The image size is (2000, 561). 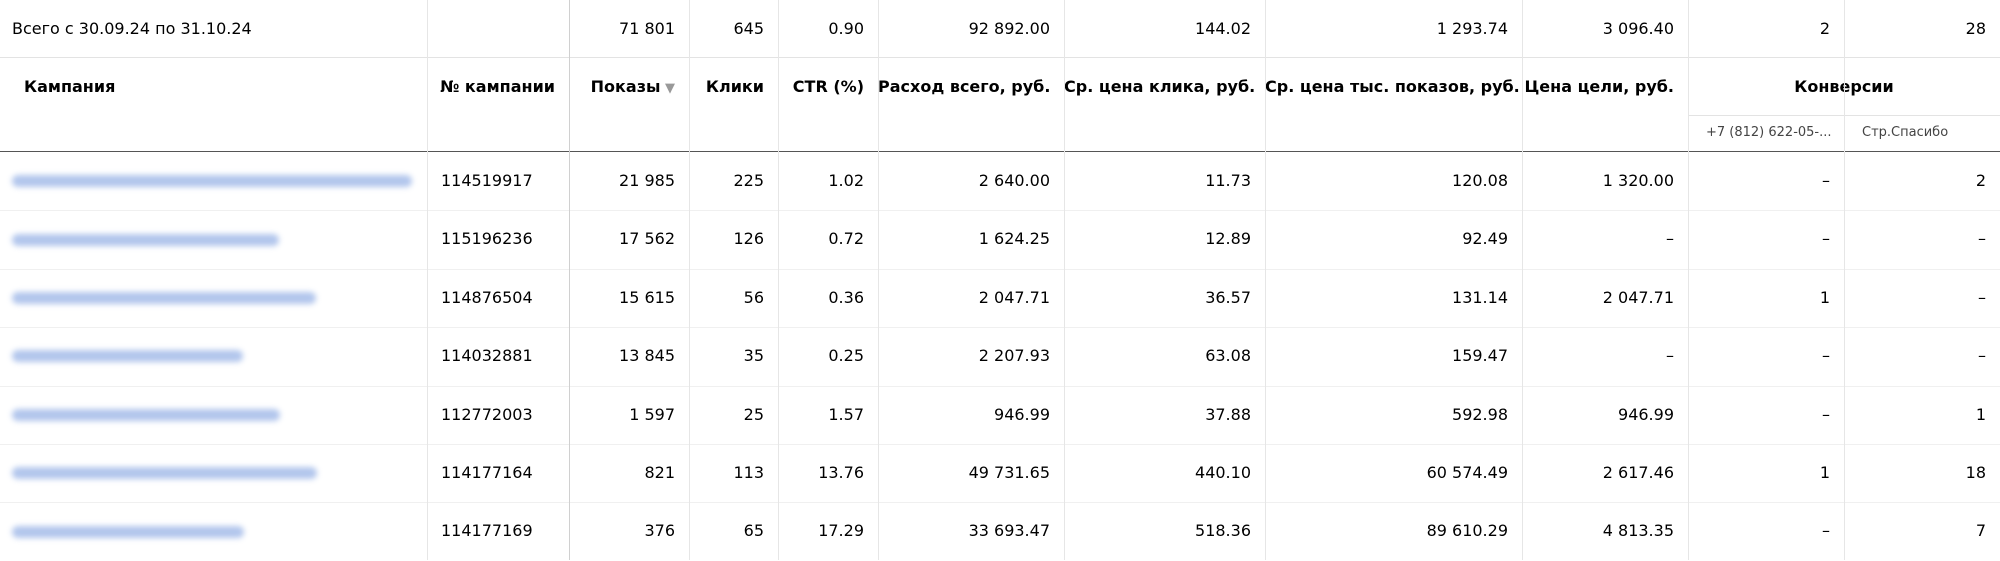 I want to click on summary-cell: 28, so click(x=1975, y=28).